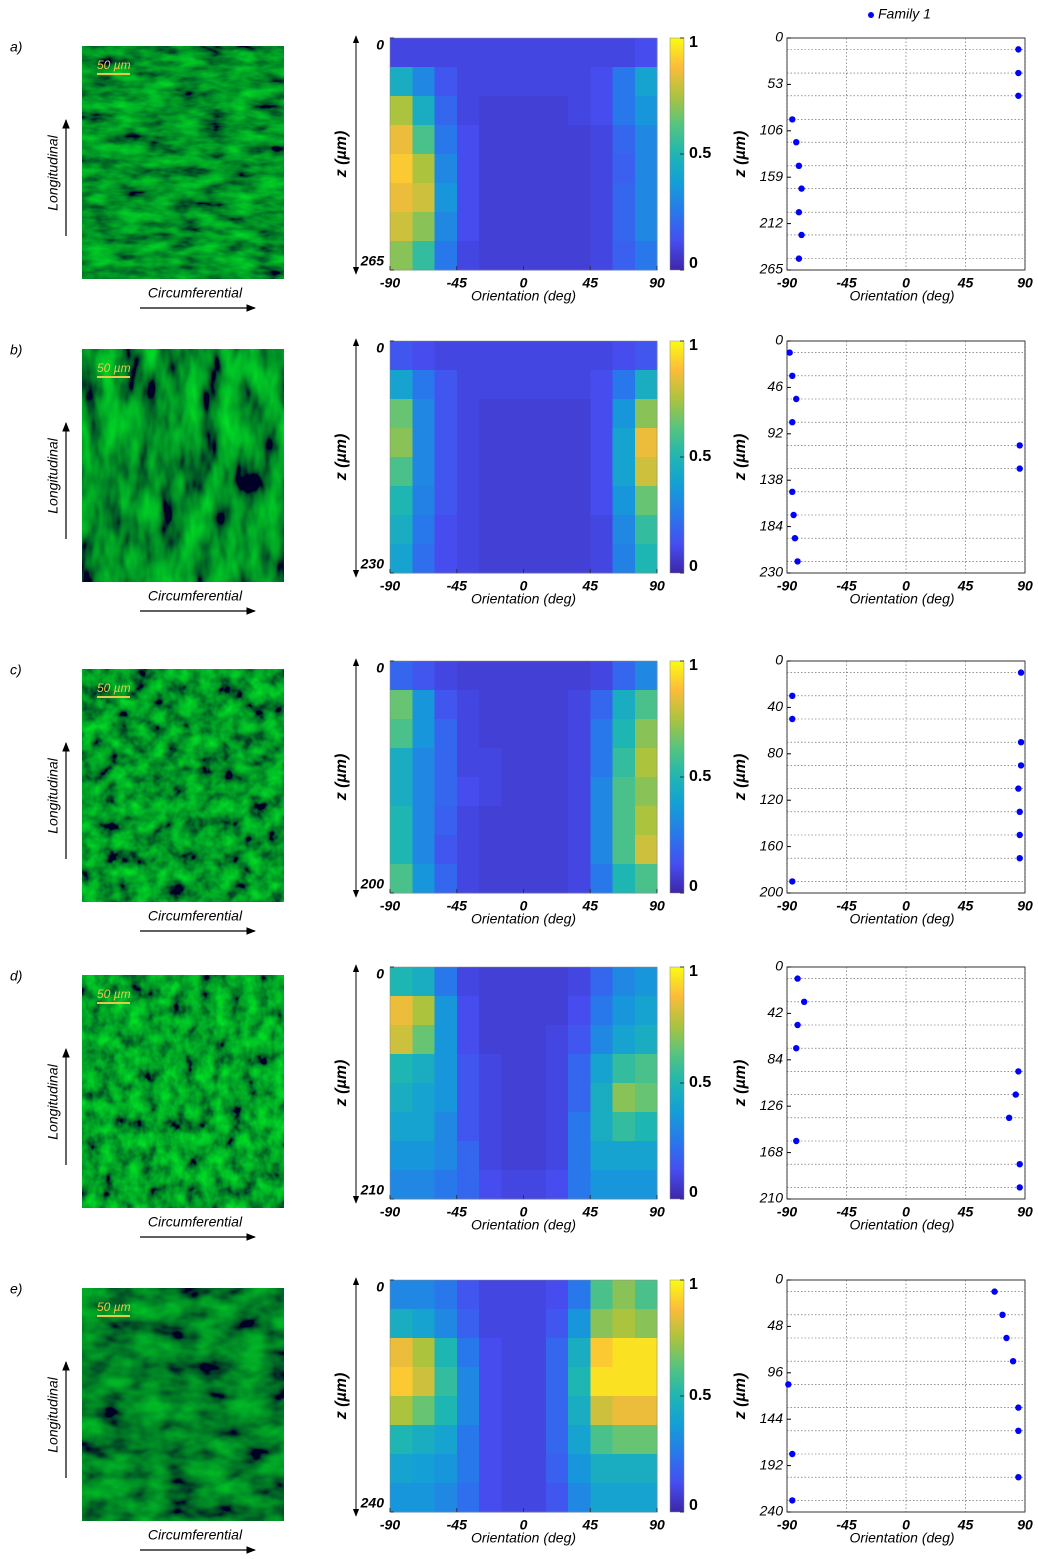 The height and width of the screenshot is (1559, 1038). Describe the element at coordinates (53, 475) in the screenshot. I see `longitudinal-label: Longitudinal` at that location.